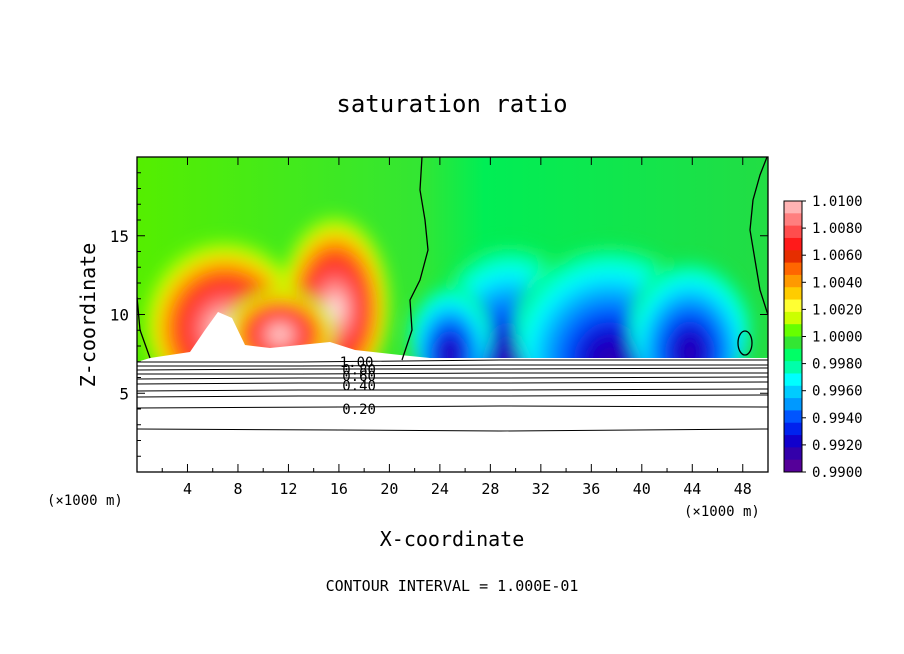 The width and height of the screenshot is (904, 654). I want to click on chart-title: saturation ratio, so click(451, 104).